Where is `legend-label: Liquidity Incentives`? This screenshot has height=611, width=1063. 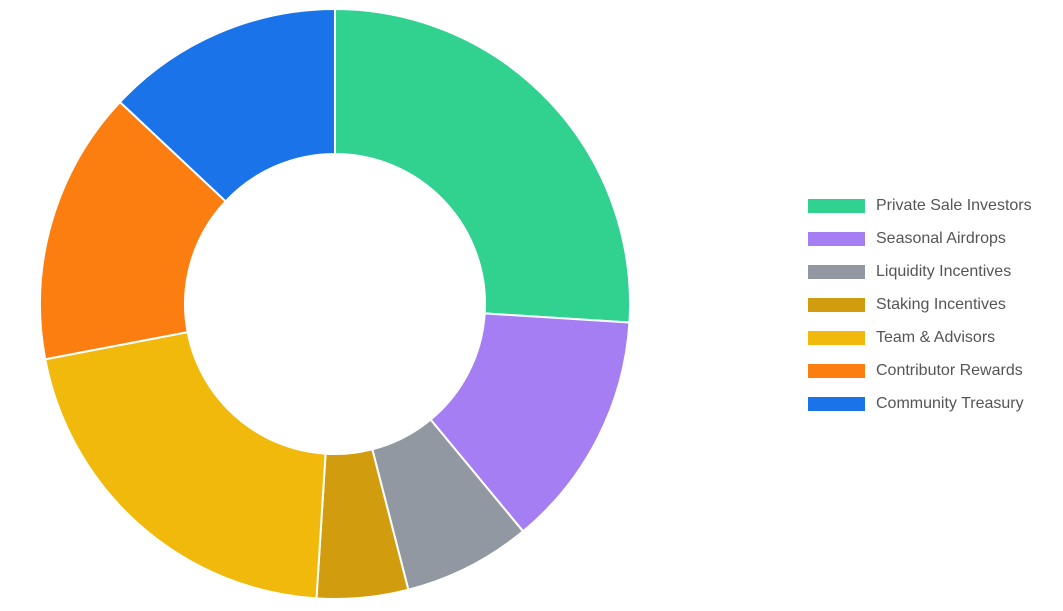 legend-label: Liquidity Incentives is located at coordinates (943, 271).